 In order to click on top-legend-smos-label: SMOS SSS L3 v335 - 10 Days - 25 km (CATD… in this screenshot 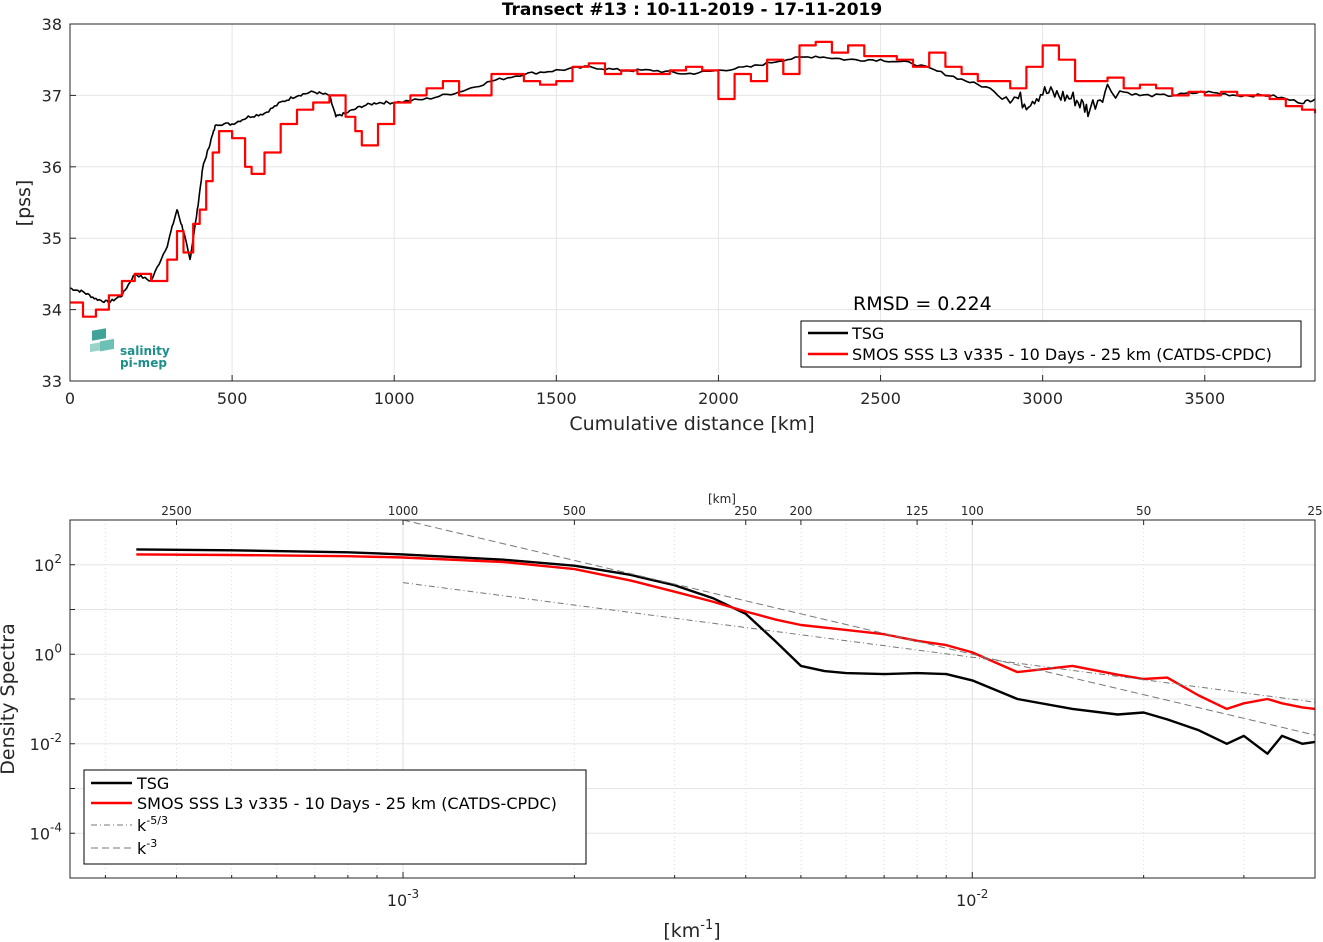, I will do `click(1062, 354)`.